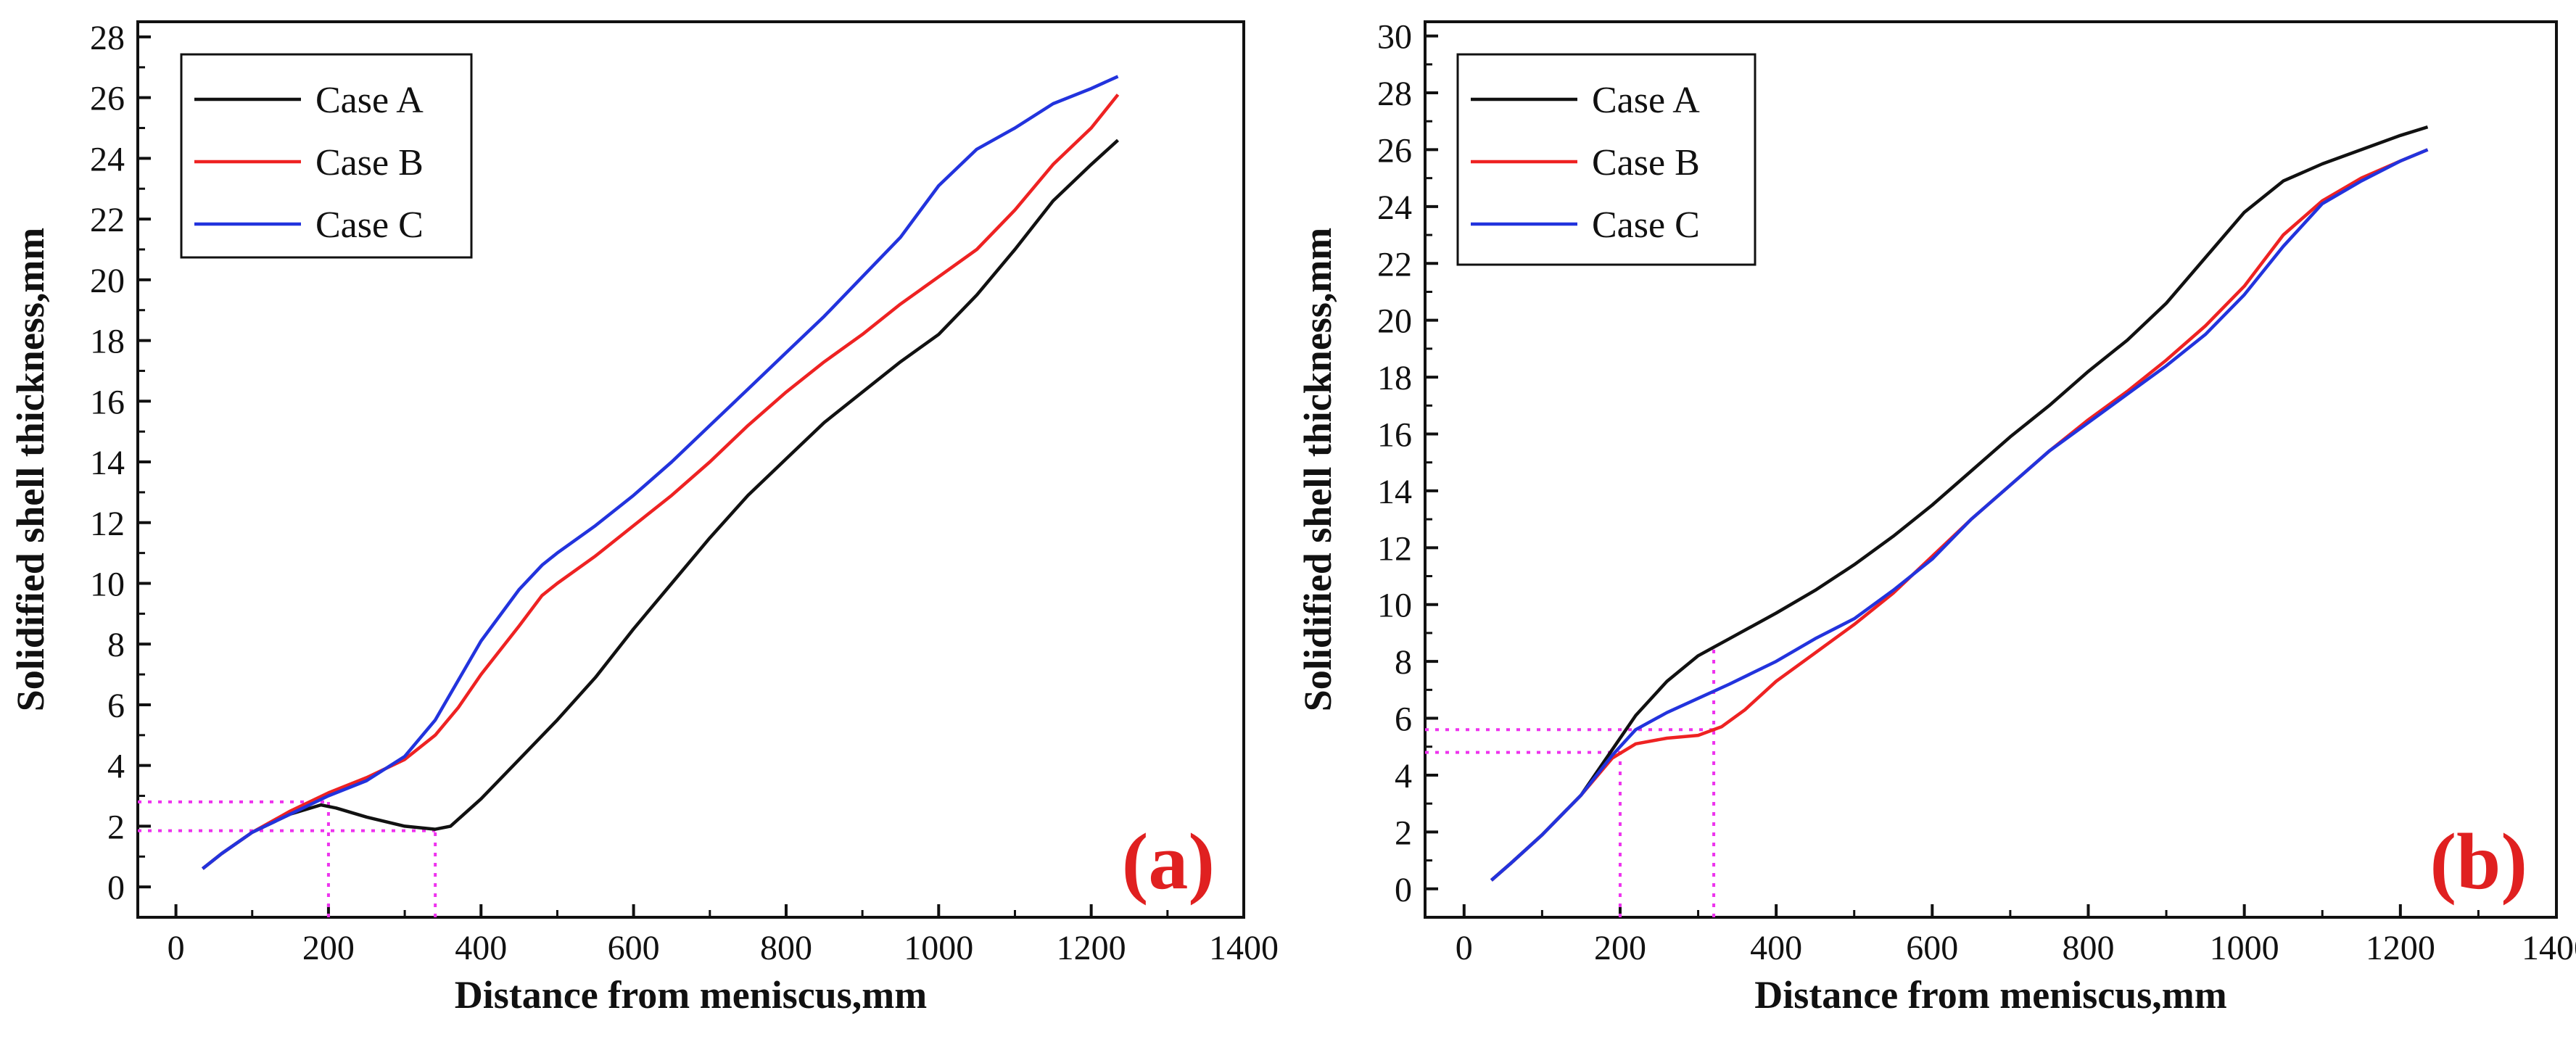 The image size is (2576, 1042). What do you see at coordinates (1394, 37) in the screenshot?
I see `y-tick-label: 30` at bounding box center [1394, 37].